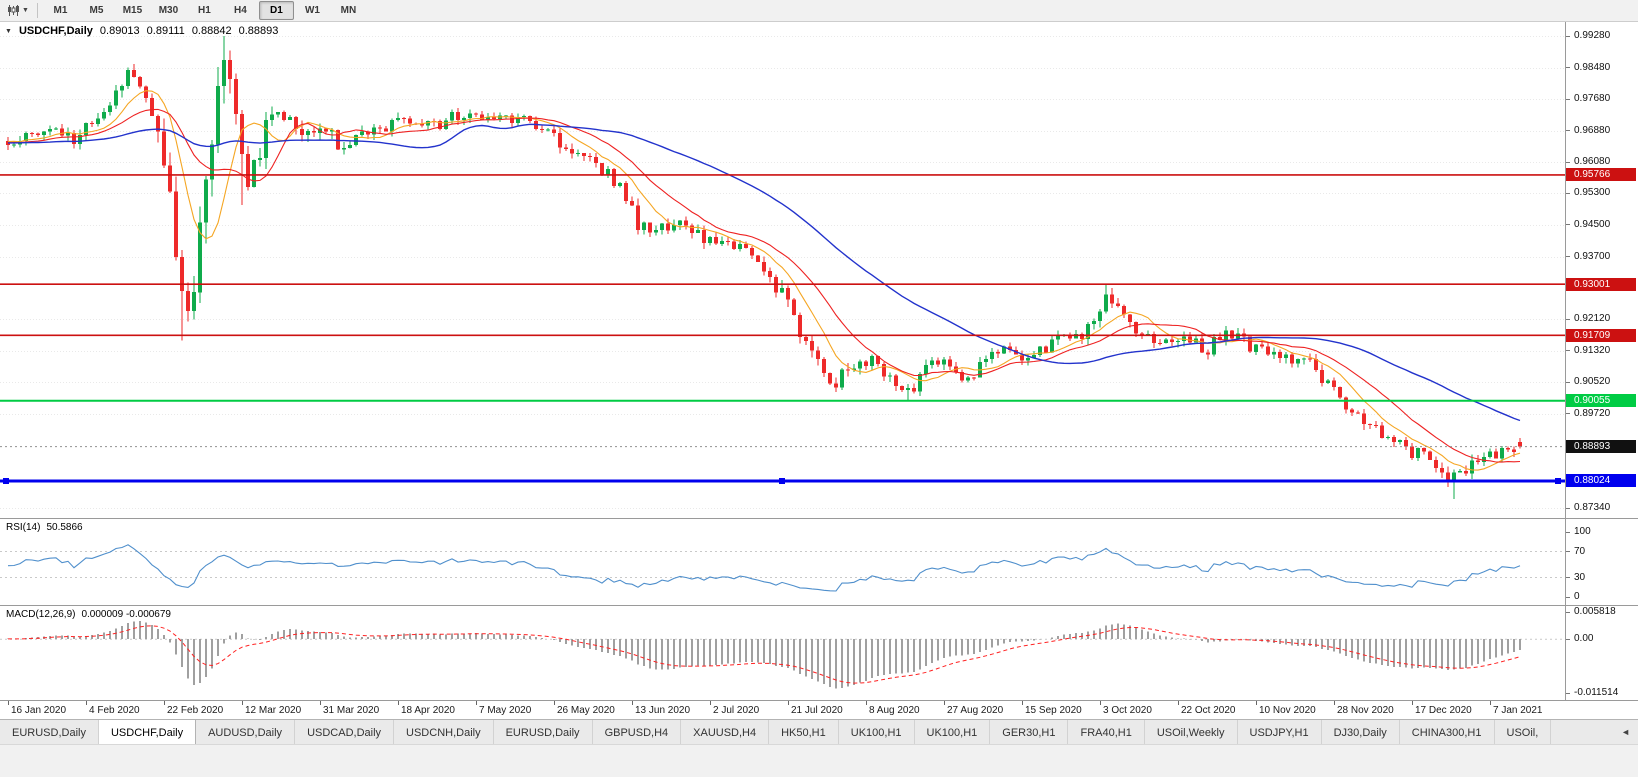 This screenshot has width=1638, height=777. What do you see at coordinates (41, 614) in the screenshot?
I see `macd-name: MACD(12,26,9)` at bounding box center [41, 614].